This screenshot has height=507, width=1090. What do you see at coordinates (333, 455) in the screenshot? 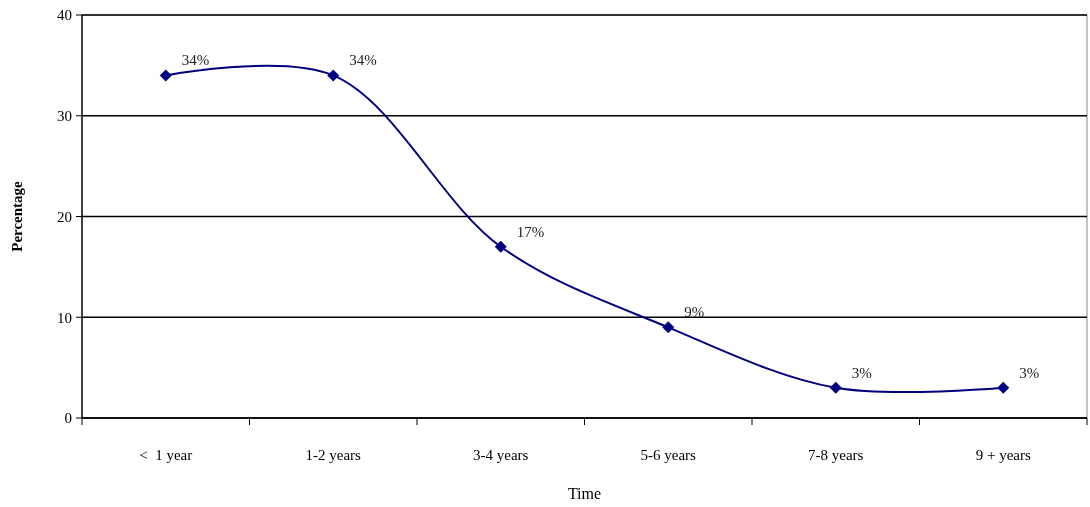
I see `x-tick-label: 1-2 years` at bounding box center [333, 455].